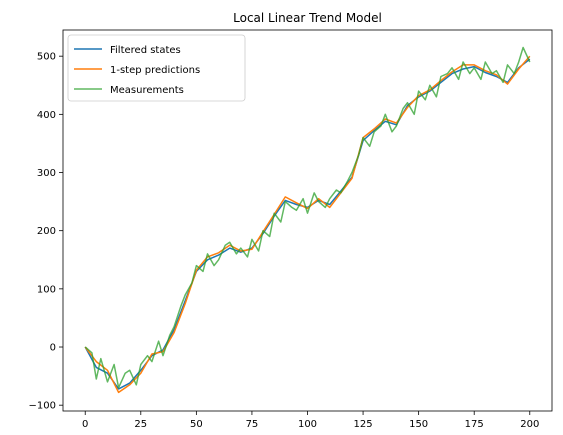 The width and height of the screenshot is (563, 435). Describe the element at coordinates (418, 424) in the screenshot. I see `x-tick-label: 150` at that location.